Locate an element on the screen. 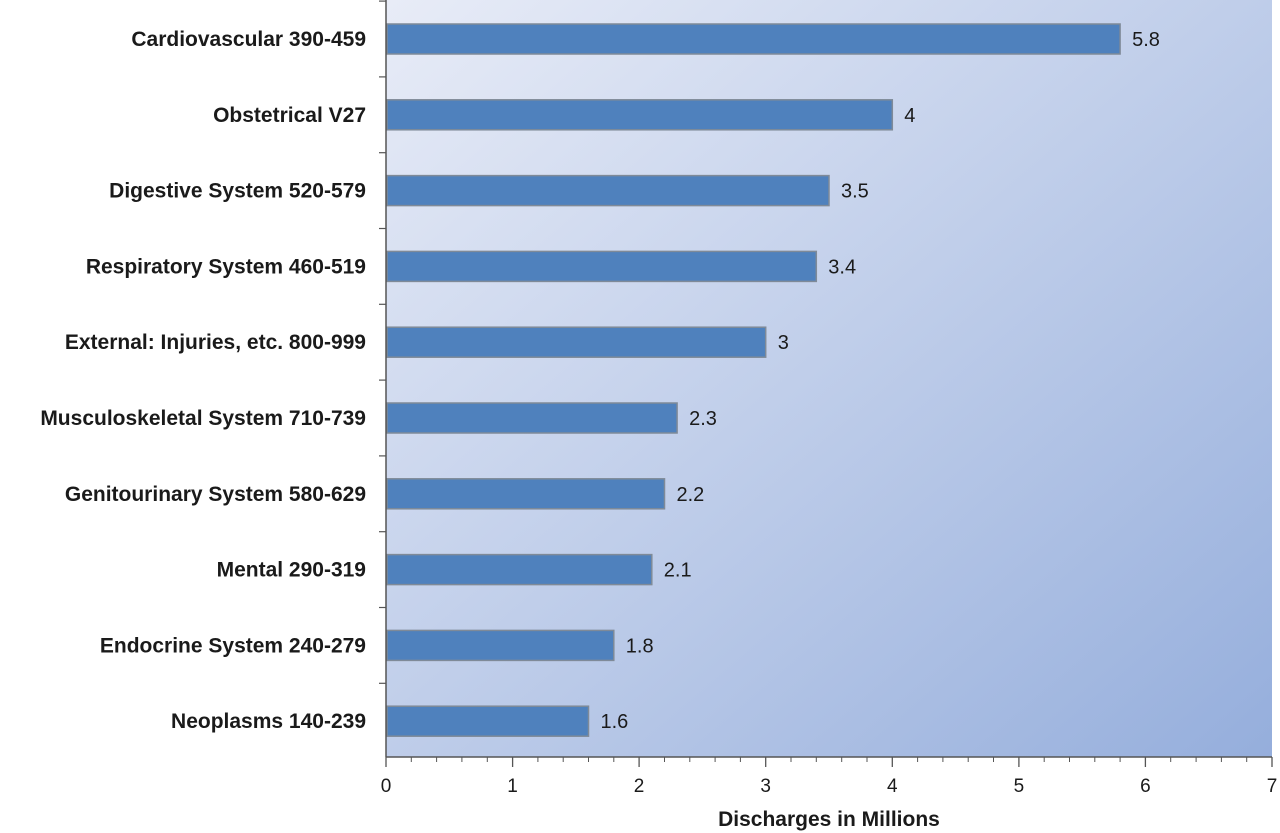  x-tick-label: 4 is located at coordinates (892, 786).